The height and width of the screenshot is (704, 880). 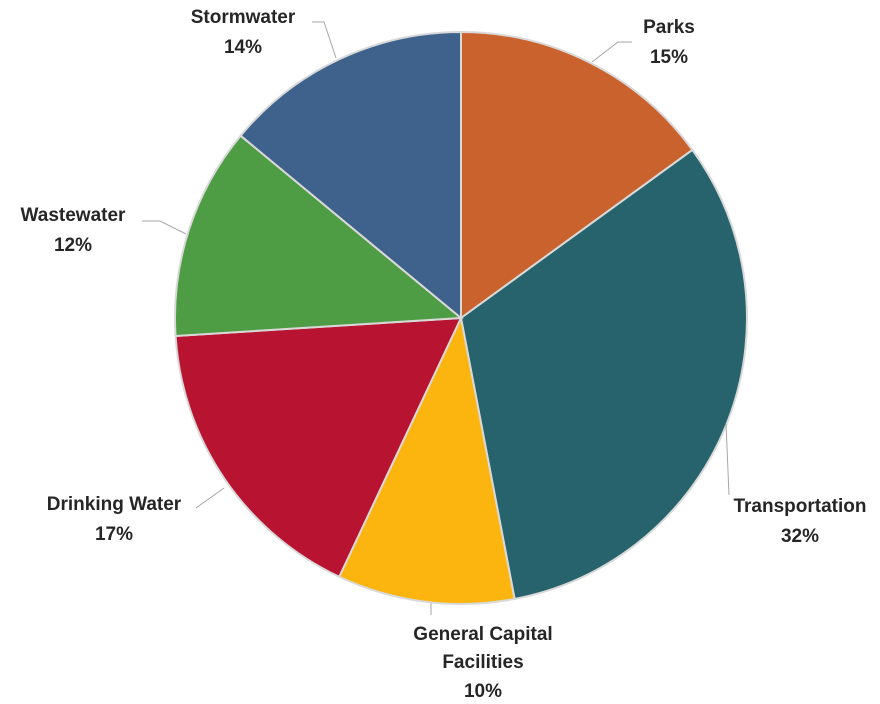 What do you see at coordinates (577, 175) in the screenshot?
I see `pie-slice-parks` at bounding box center [577, 175].